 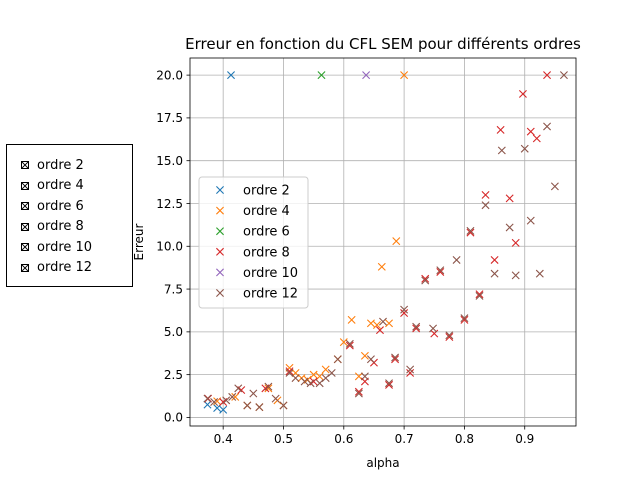 I want to click on external-legend-item: ordre 2, so click(x=52, y=165).